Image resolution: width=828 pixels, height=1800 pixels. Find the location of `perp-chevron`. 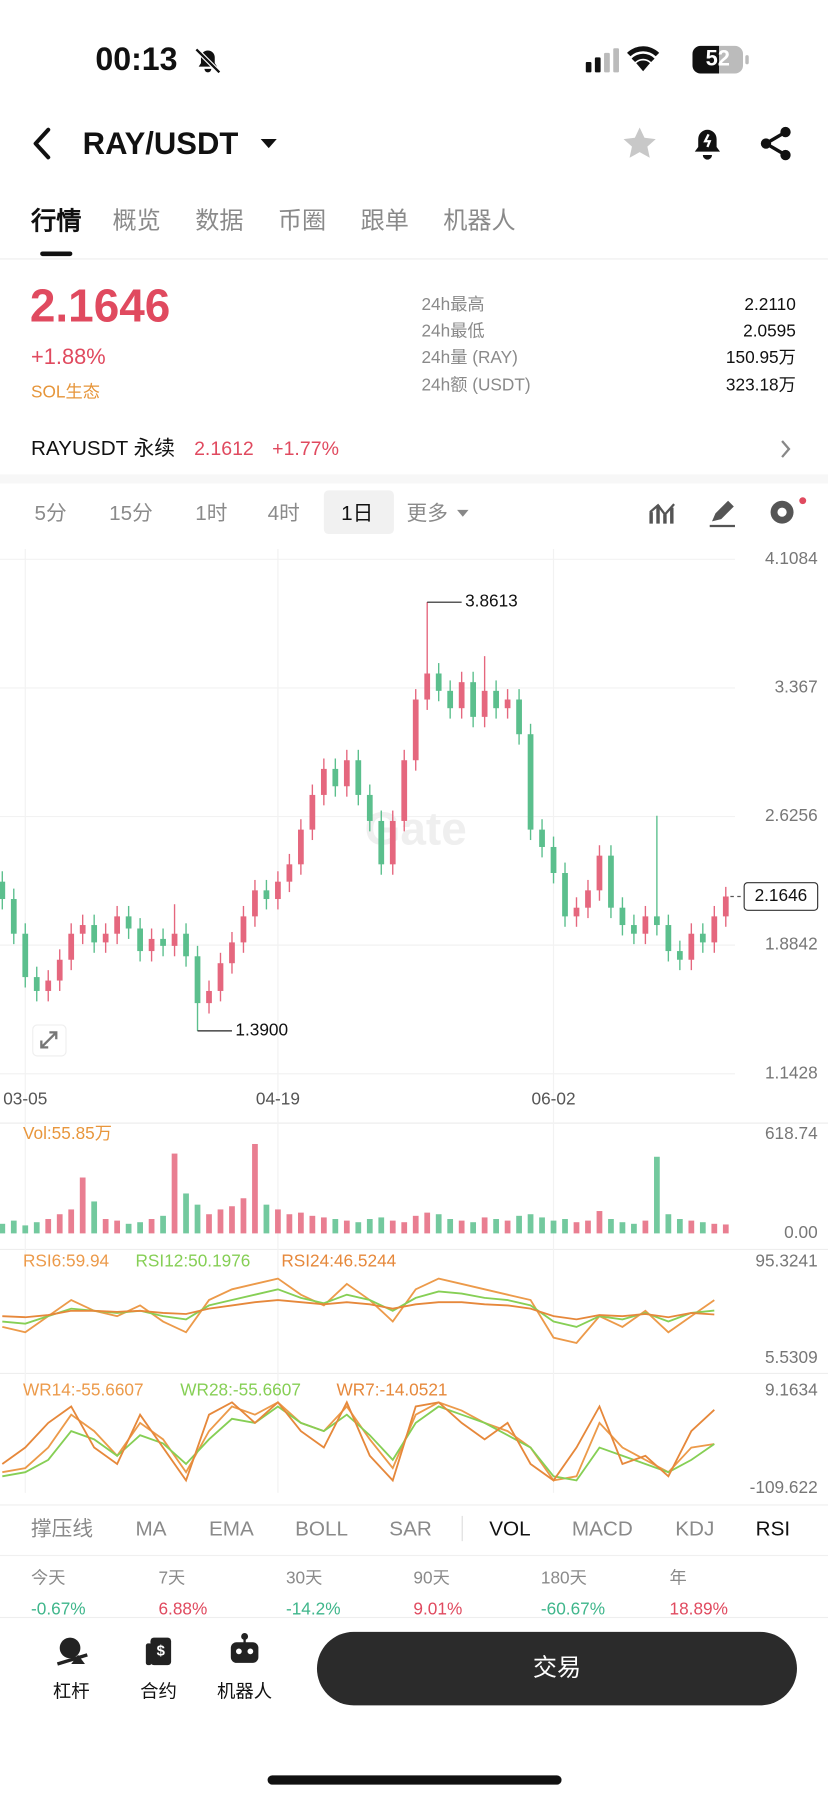

perp-chevron is located at coordinates (786, 449).